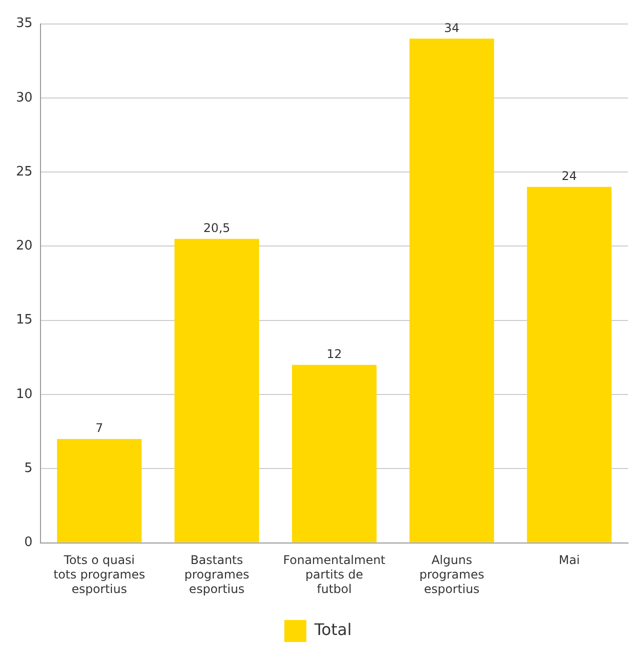 The height and width of the screenshot is (660, 640). Describe the element at coordinates (24, 98) in the screenshot. I see `y-tick-label: 30` at that location.